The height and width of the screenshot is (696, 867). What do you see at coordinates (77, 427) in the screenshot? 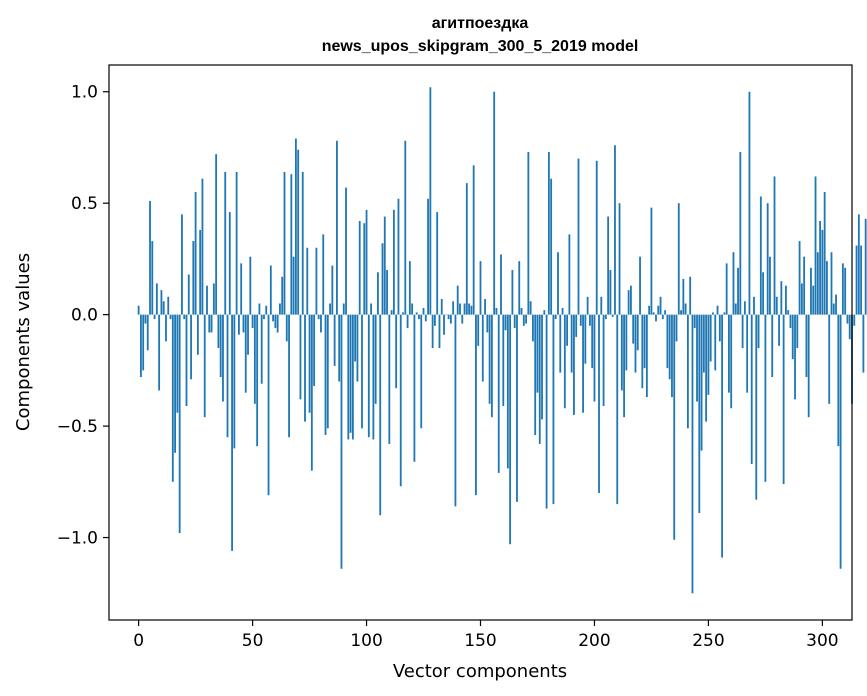
I see `y-tick-label: −0.5` at bounding box center [77, 427].